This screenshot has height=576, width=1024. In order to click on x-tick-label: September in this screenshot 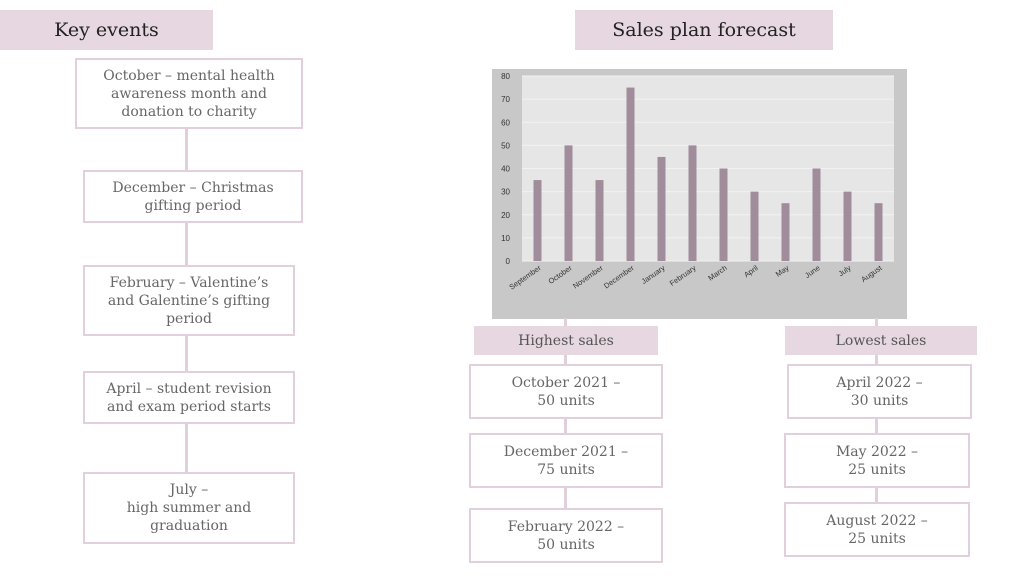, I will do `click(525, 277)`.